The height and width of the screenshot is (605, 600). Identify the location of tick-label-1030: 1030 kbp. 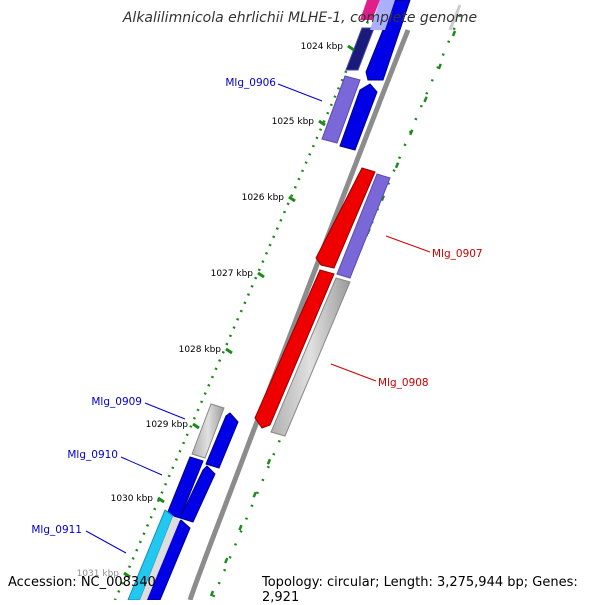
(132, 499).